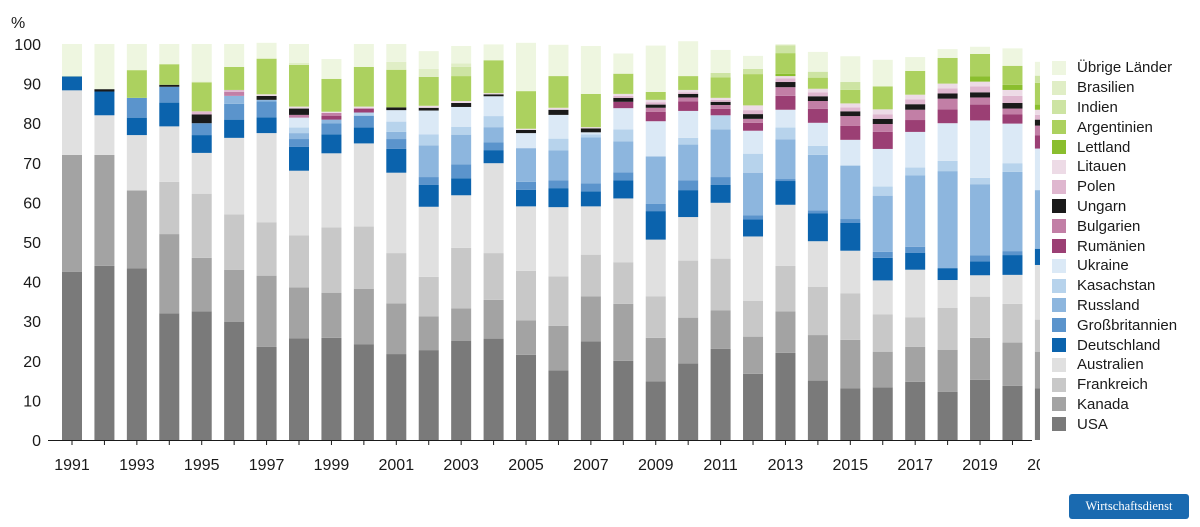 This screenshot has height=527, width=1200. What do you see at coordinates (201, 97) in the screenshot?
I see `bar-segment: Argentinien 1995: 7.3` at bounding box center [201, 97].